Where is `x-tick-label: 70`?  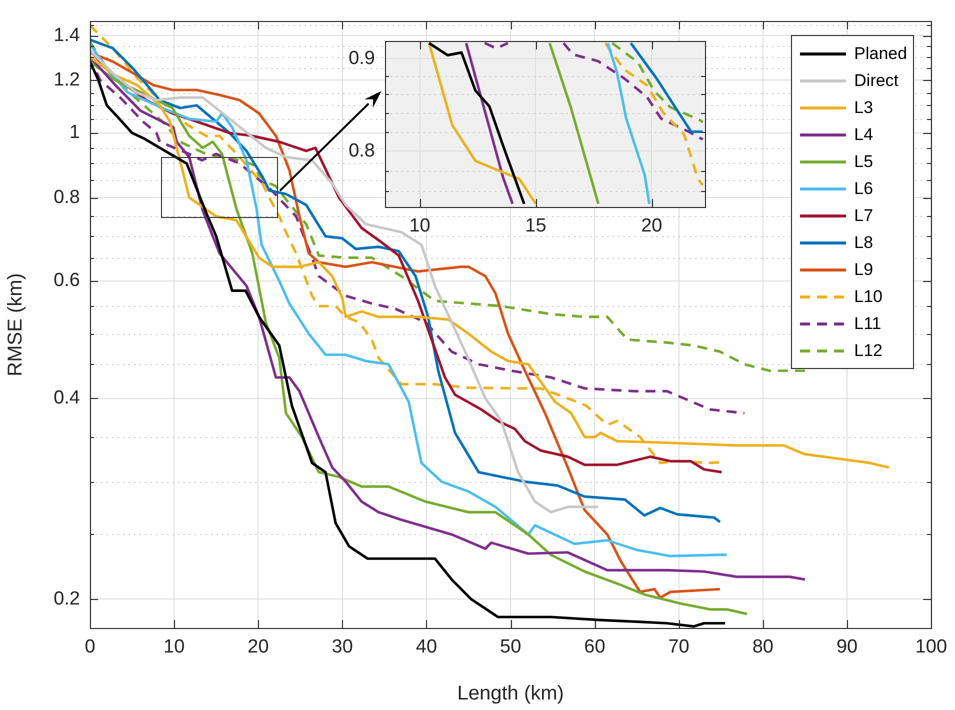
x-tick-label: 70 is located at coordinates (679, 647).